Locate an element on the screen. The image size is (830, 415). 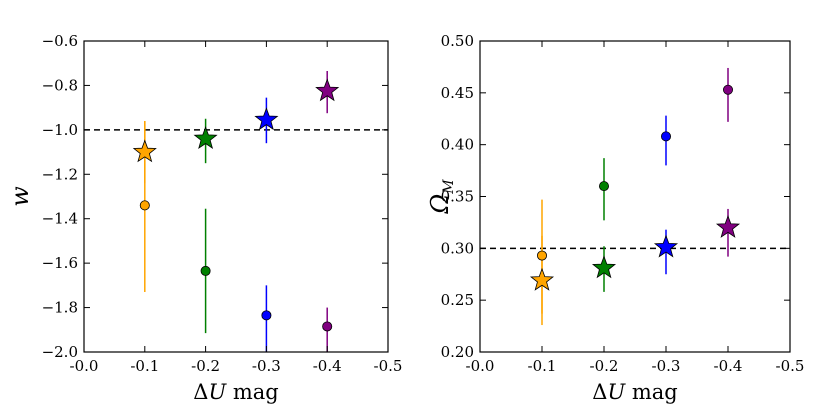
y-tick-label: 0.35 is located at coordinates (457, 197).